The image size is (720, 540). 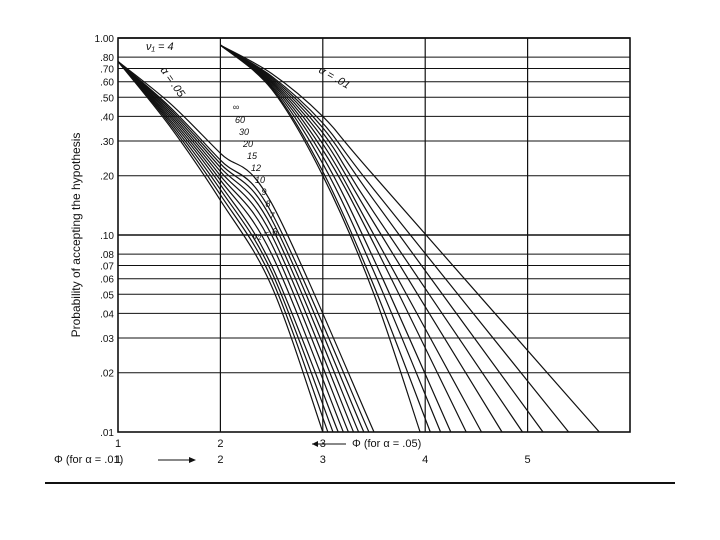 What do you see at coordinates (107, 117) in the screenshot?
I see `y-tick-label: .40` at bounding box center [107, 117].